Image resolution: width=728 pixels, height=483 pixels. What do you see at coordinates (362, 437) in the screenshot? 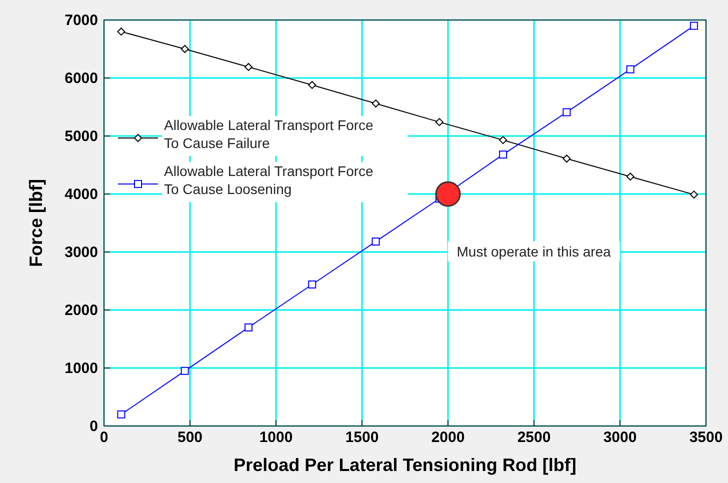
I see `x-tick-label: 1500` at bounding box center [362, 437].